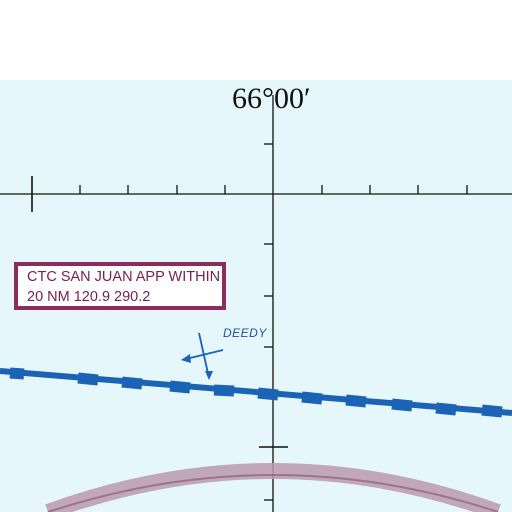 The width and height of the screenshot is (512, 512). Describe the element at coordinates (124, 277) in the screenshot. I see `ctc-notice-line1: CTC SAN JUAN APP WITHIN` at that location.